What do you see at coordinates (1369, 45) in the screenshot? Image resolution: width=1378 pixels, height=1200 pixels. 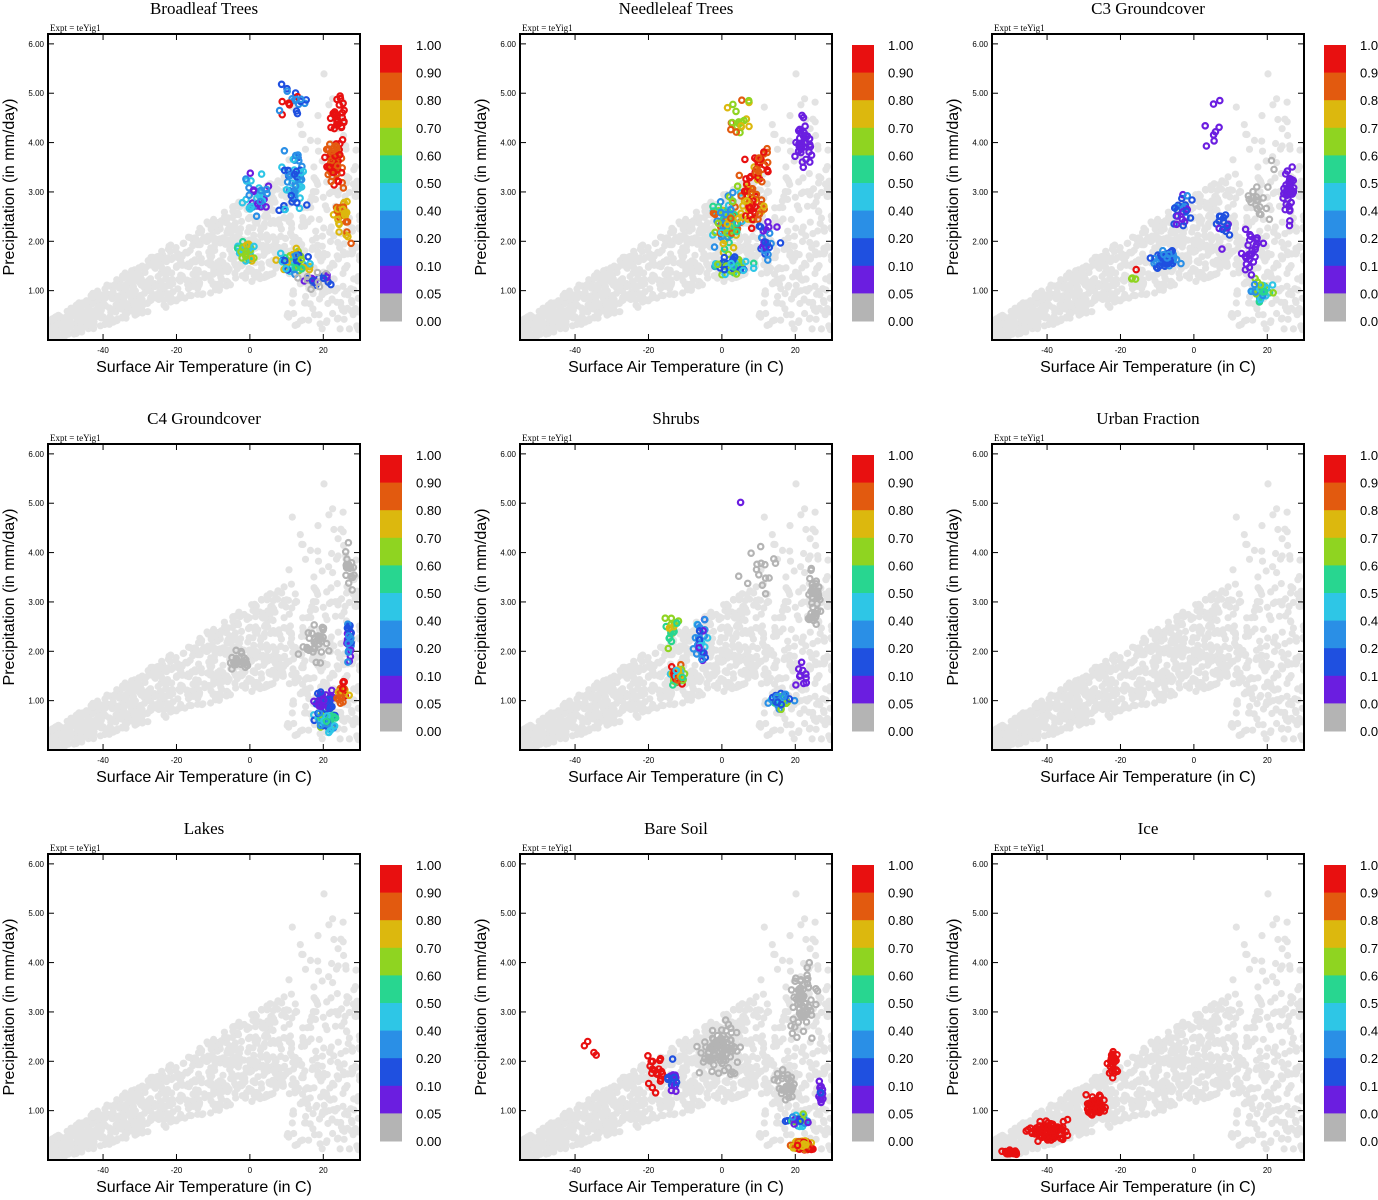 I see `colorbar-label: 1.00` at bounding box center [1369, 45].